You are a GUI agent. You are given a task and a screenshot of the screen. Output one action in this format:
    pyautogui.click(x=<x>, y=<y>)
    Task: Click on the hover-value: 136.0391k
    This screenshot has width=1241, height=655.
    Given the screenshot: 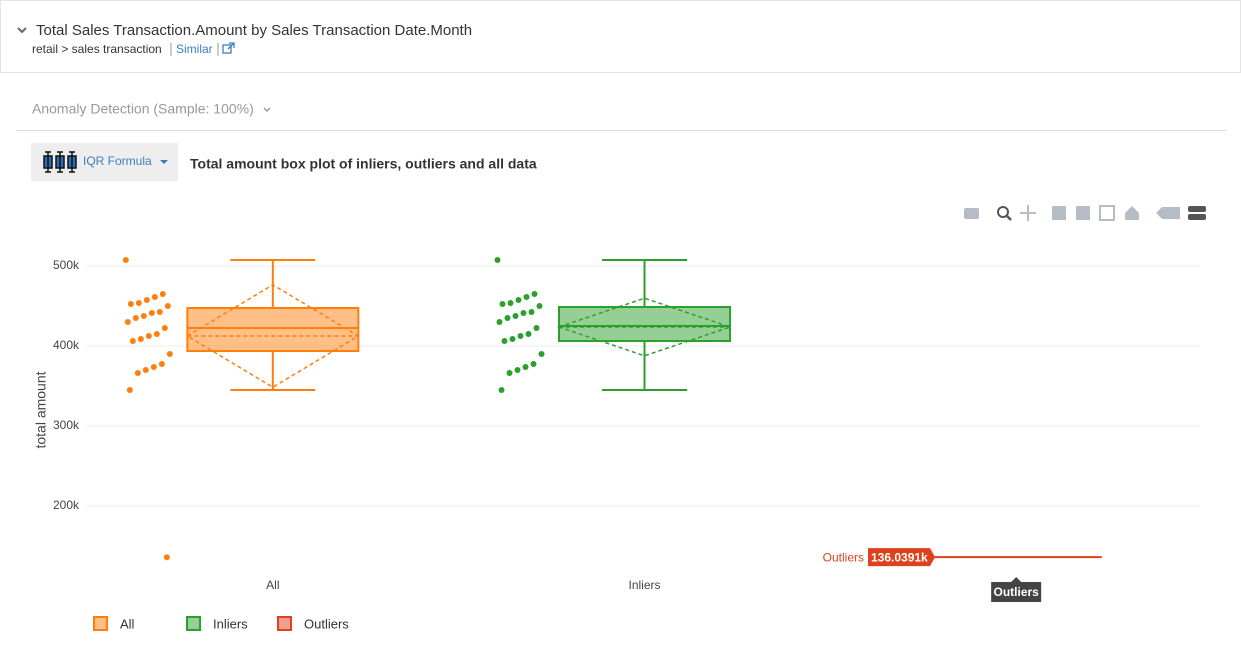 What is the action you would take?
    pyautogui.click(x=899, y=557)
    